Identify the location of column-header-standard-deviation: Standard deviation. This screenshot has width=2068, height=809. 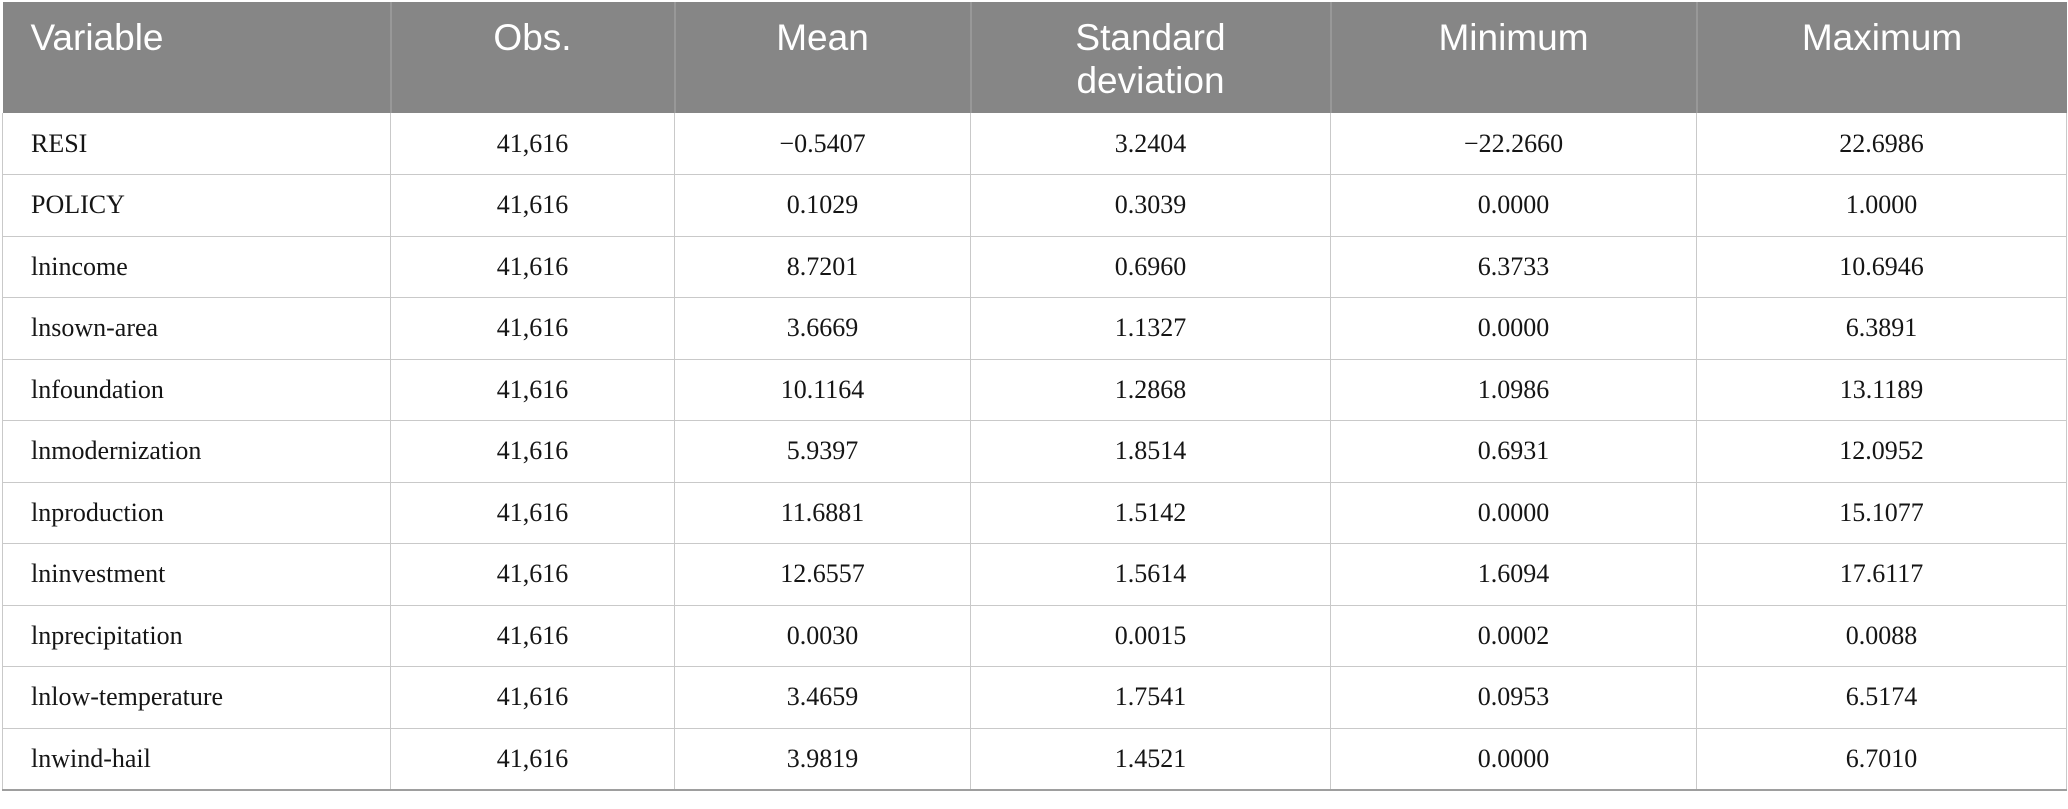
(1150, 57).